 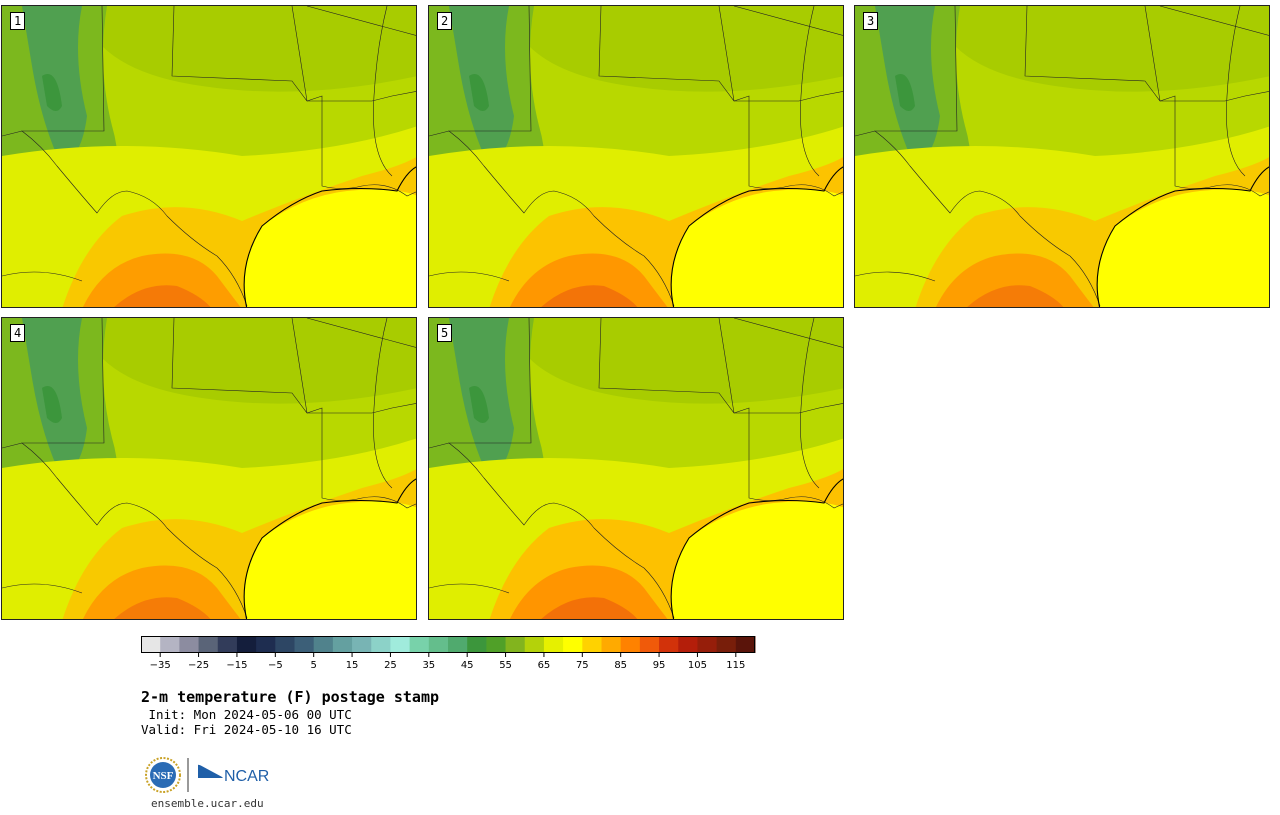 I want to click on nsf-logo: NSF, so click(x=163, y=775).